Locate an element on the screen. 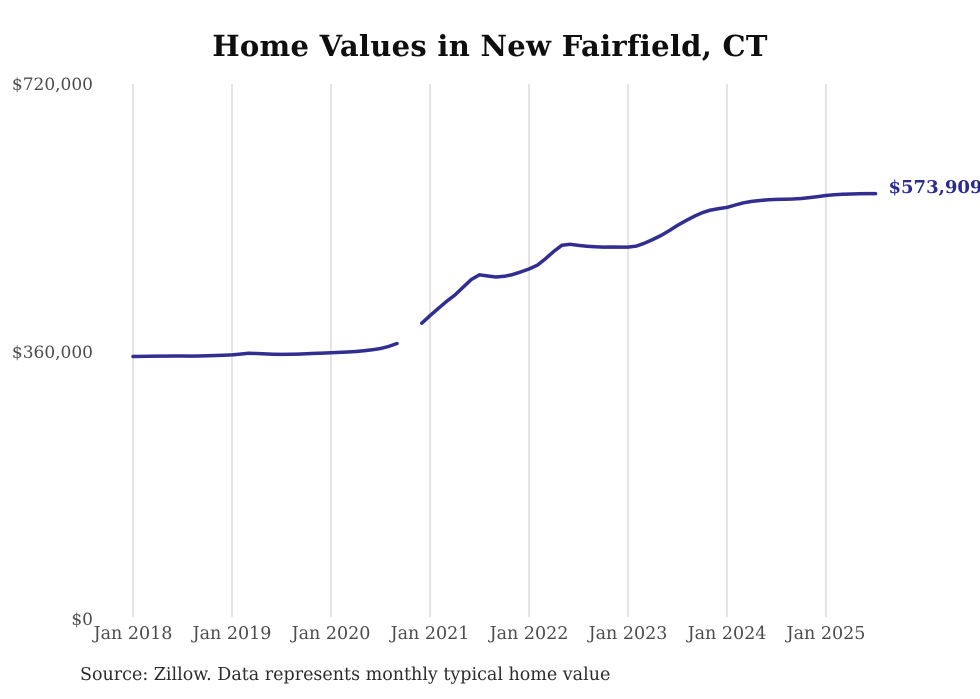  x-tick-label: Jan 2021 is located at coordinates (430, 634).